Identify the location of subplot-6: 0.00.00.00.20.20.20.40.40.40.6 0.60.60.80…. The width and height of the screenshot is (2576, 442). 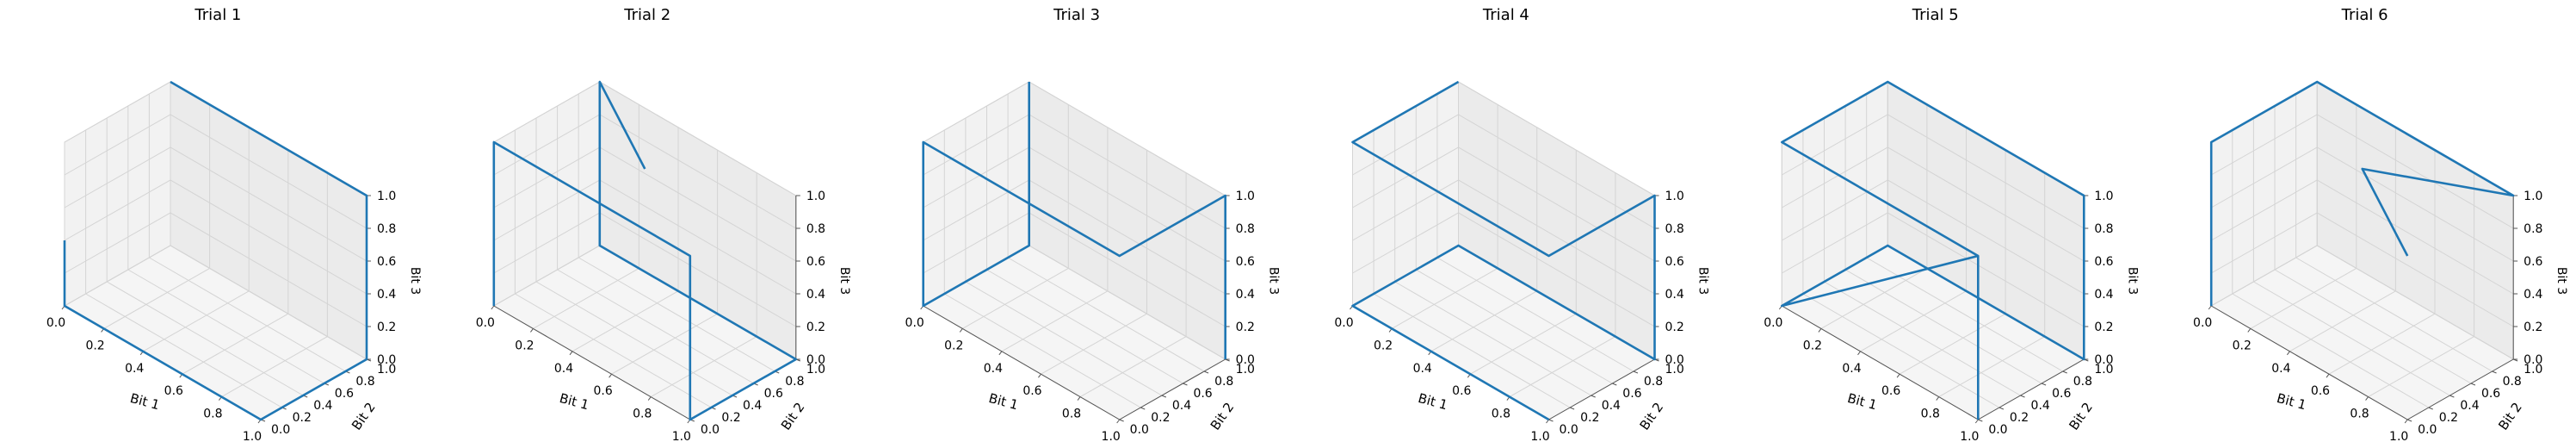
(2380, 224).